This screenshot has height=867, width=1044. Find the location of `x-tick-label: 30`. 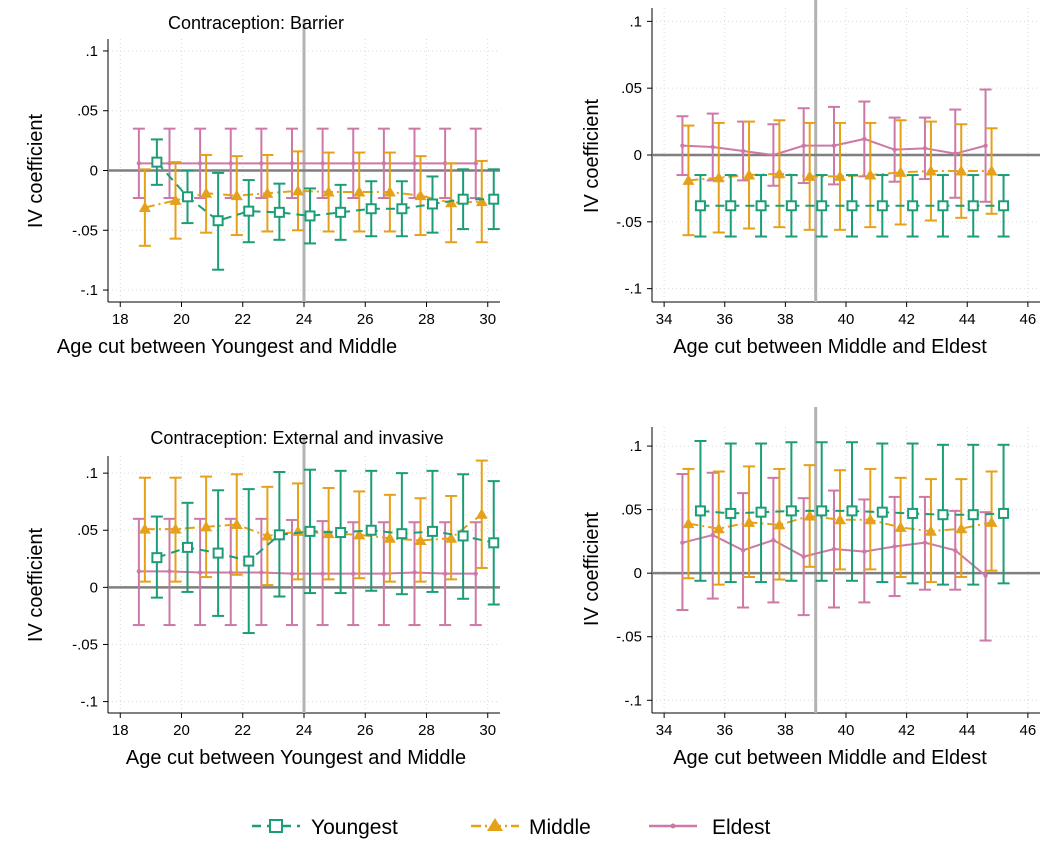

x-tick-label: 30 is located at coordinates (487, 730).